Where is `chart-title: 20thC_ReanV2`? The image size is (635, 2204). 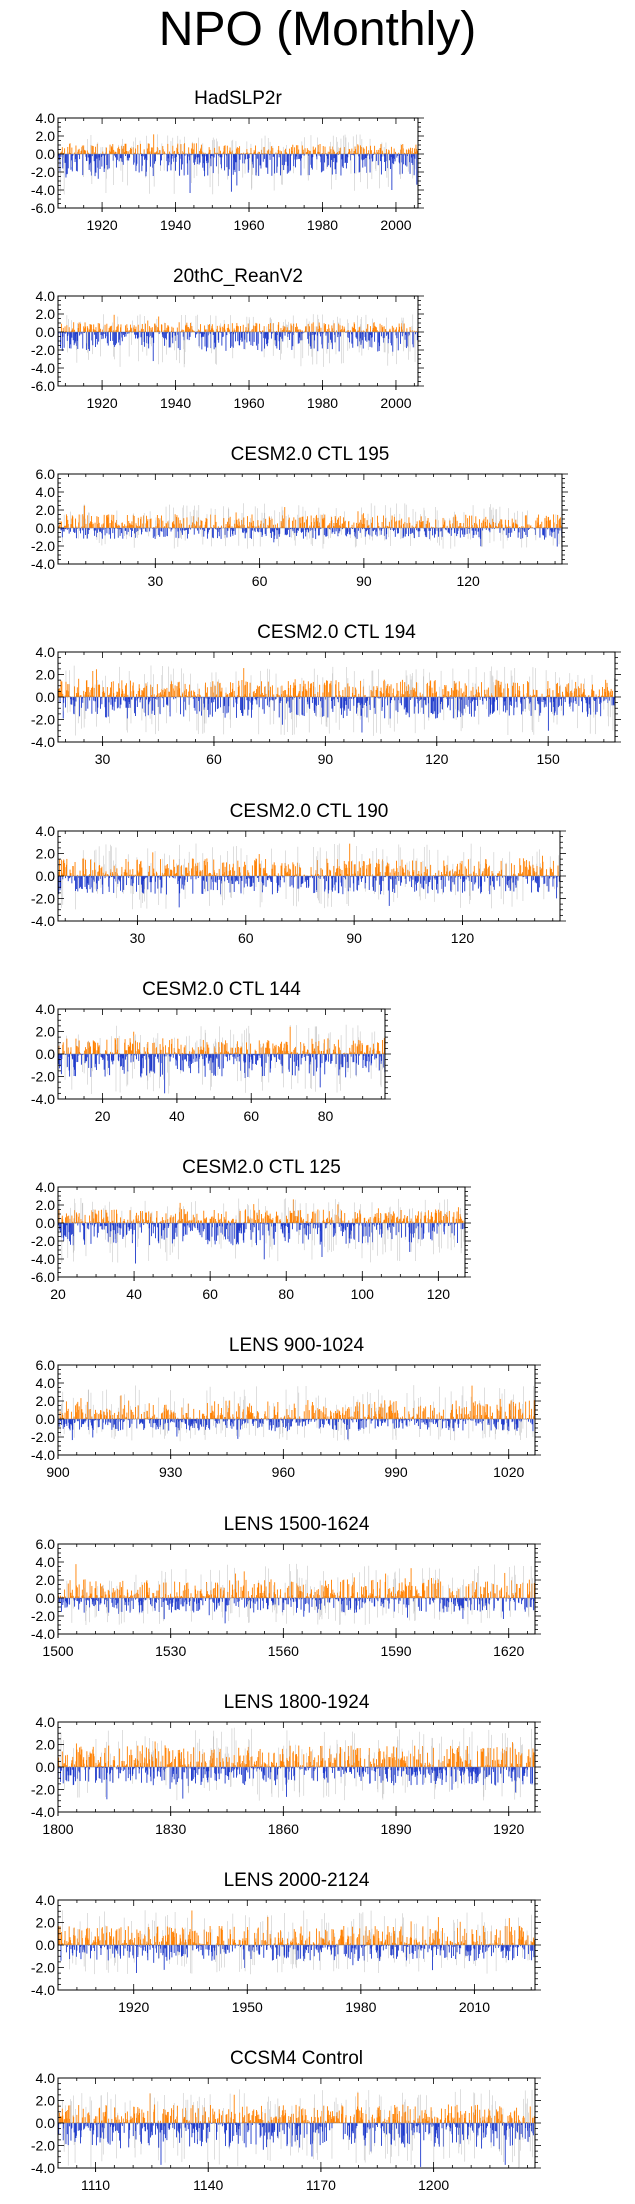
chart-title: 20thC_ReanV2 is located at coordinates (238, 276).